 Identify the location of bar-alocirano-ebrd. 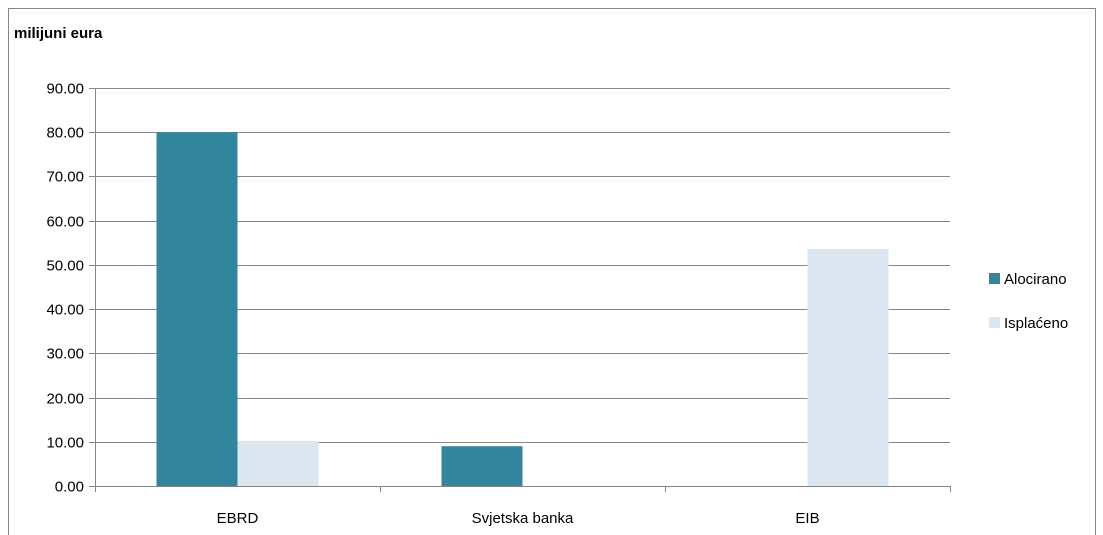
(197, 309).